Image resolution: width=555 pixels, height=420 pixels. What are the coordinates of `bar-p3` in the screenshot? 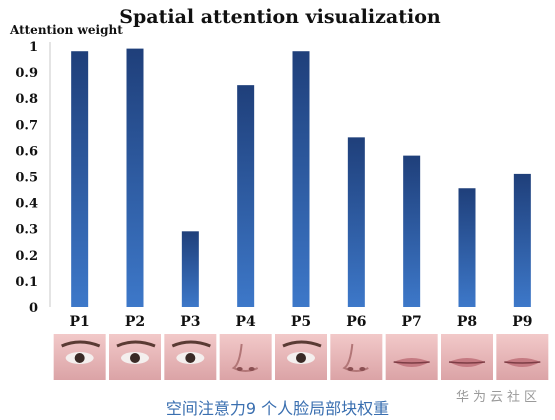 It's located at (190, 269).